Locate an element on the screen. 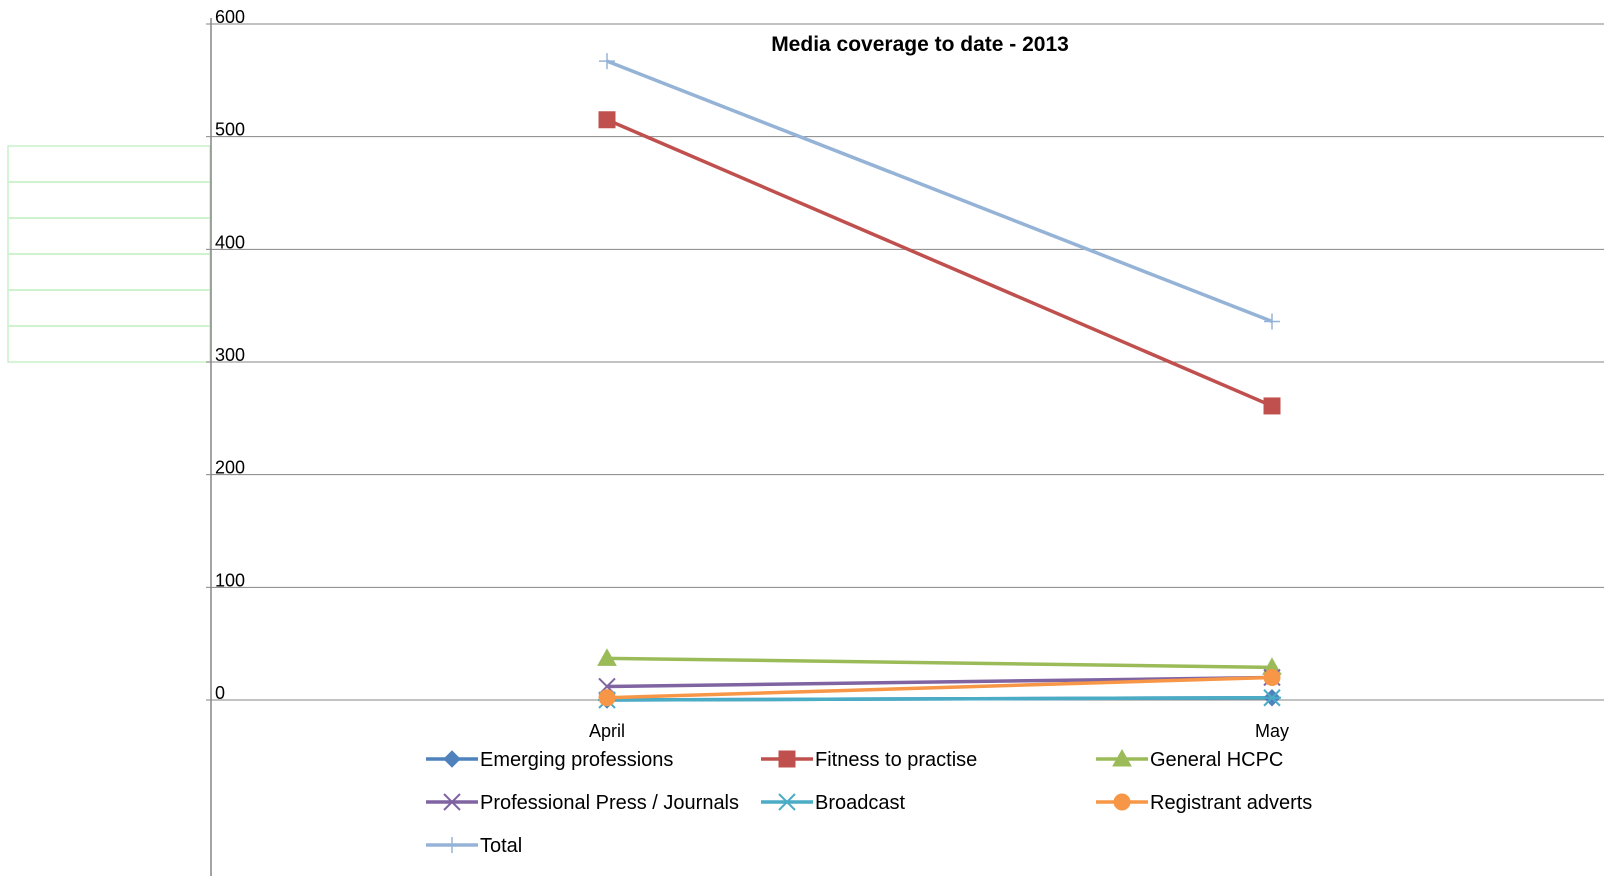 The width and height of the screenshot is (1612, 876). y-tick-label: 500 is located at coordinates (230, 130).